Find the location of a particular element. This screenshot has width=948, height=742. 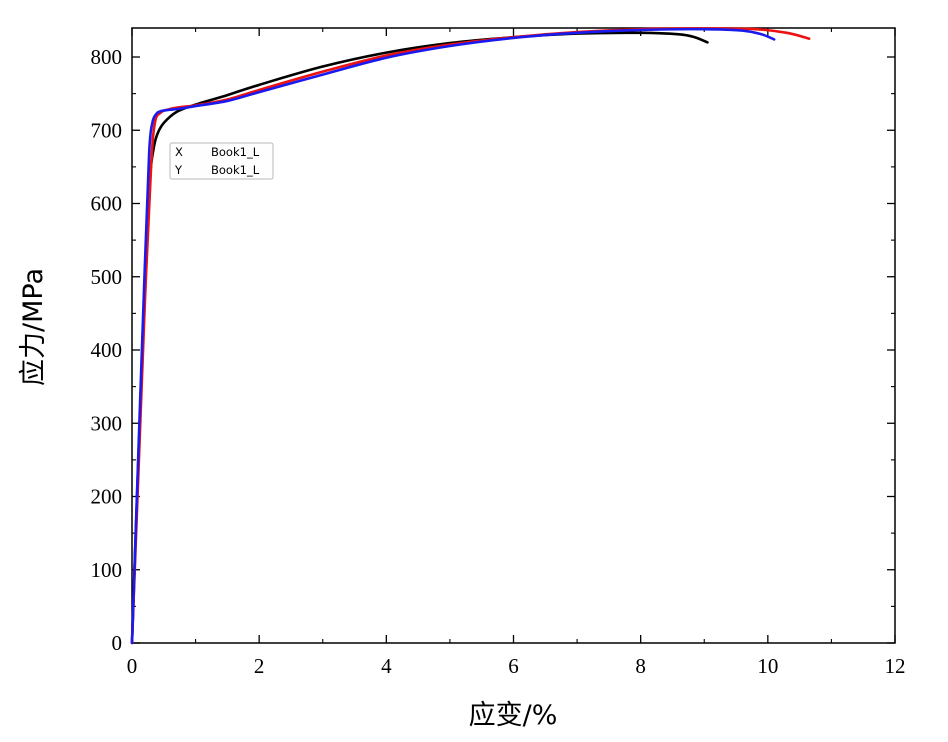

x-tick-label: 6 is located at coordinates (513, 666).